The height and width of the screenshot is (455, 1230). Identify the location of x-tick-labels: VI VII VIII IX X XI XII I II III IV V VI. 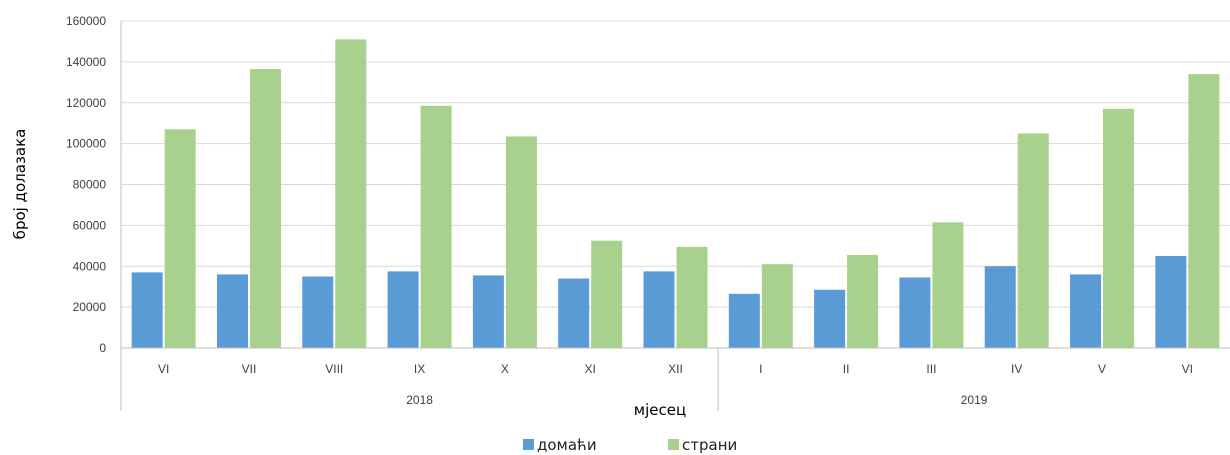
(675, 369).